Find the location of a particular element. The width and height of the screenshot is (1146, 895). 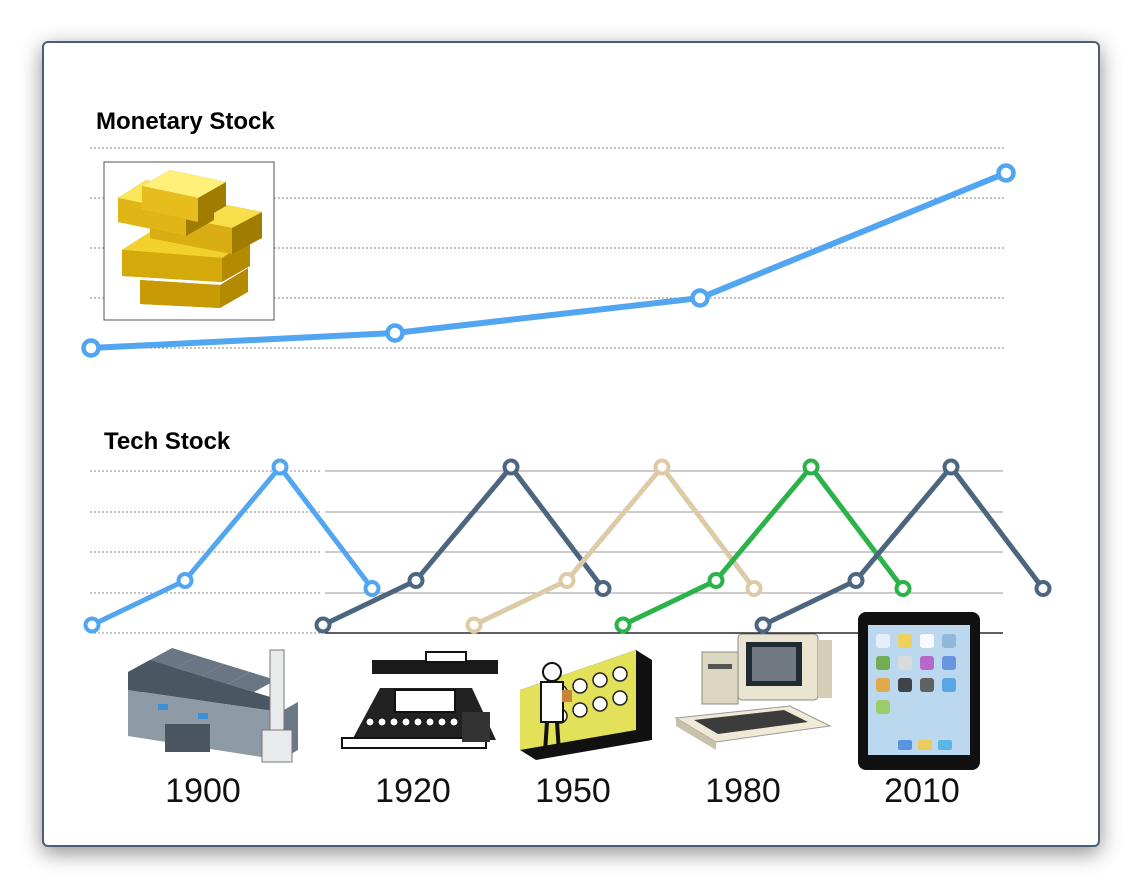

mainframe-computer-icon is located at coordinates (586, 705).